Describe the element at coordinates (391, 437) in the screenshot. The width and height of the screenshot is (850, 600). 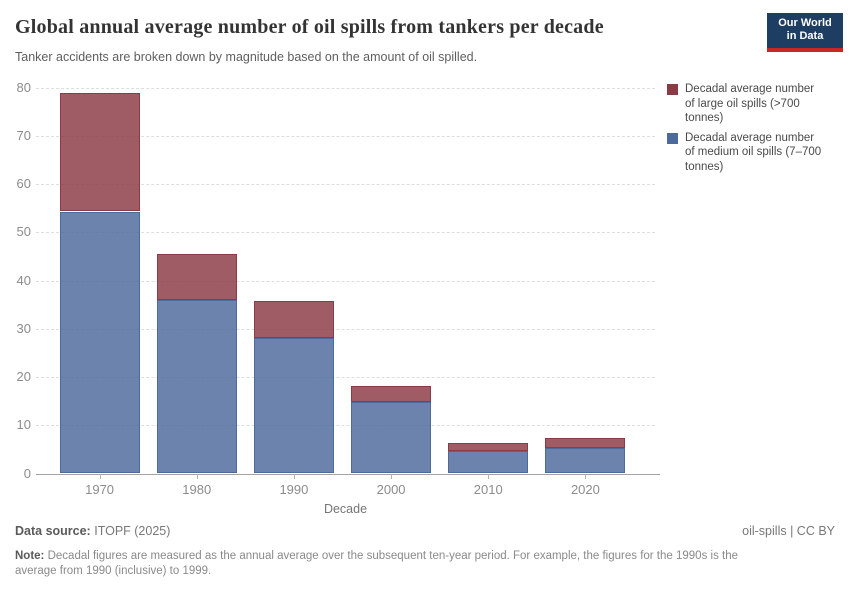
I see `bar-2000-medium-oil-spills` at that location.